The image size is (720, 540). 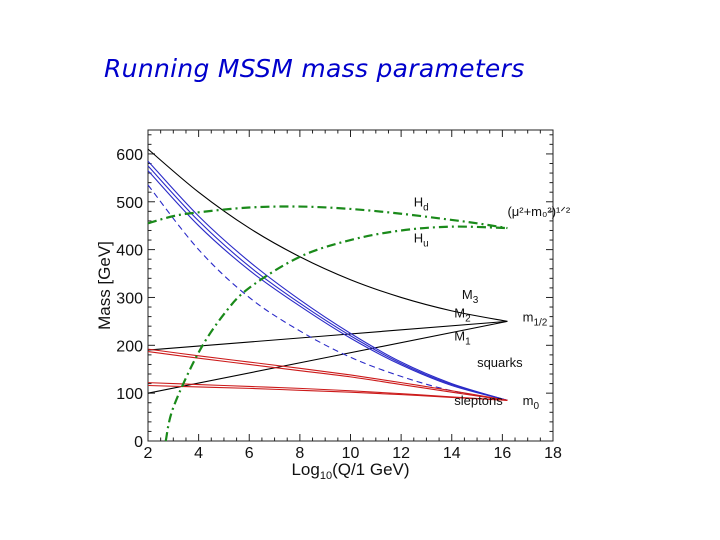 I want to click on x-axis-title: Log10(Q/1 GeV), so click(x=350, y=471).